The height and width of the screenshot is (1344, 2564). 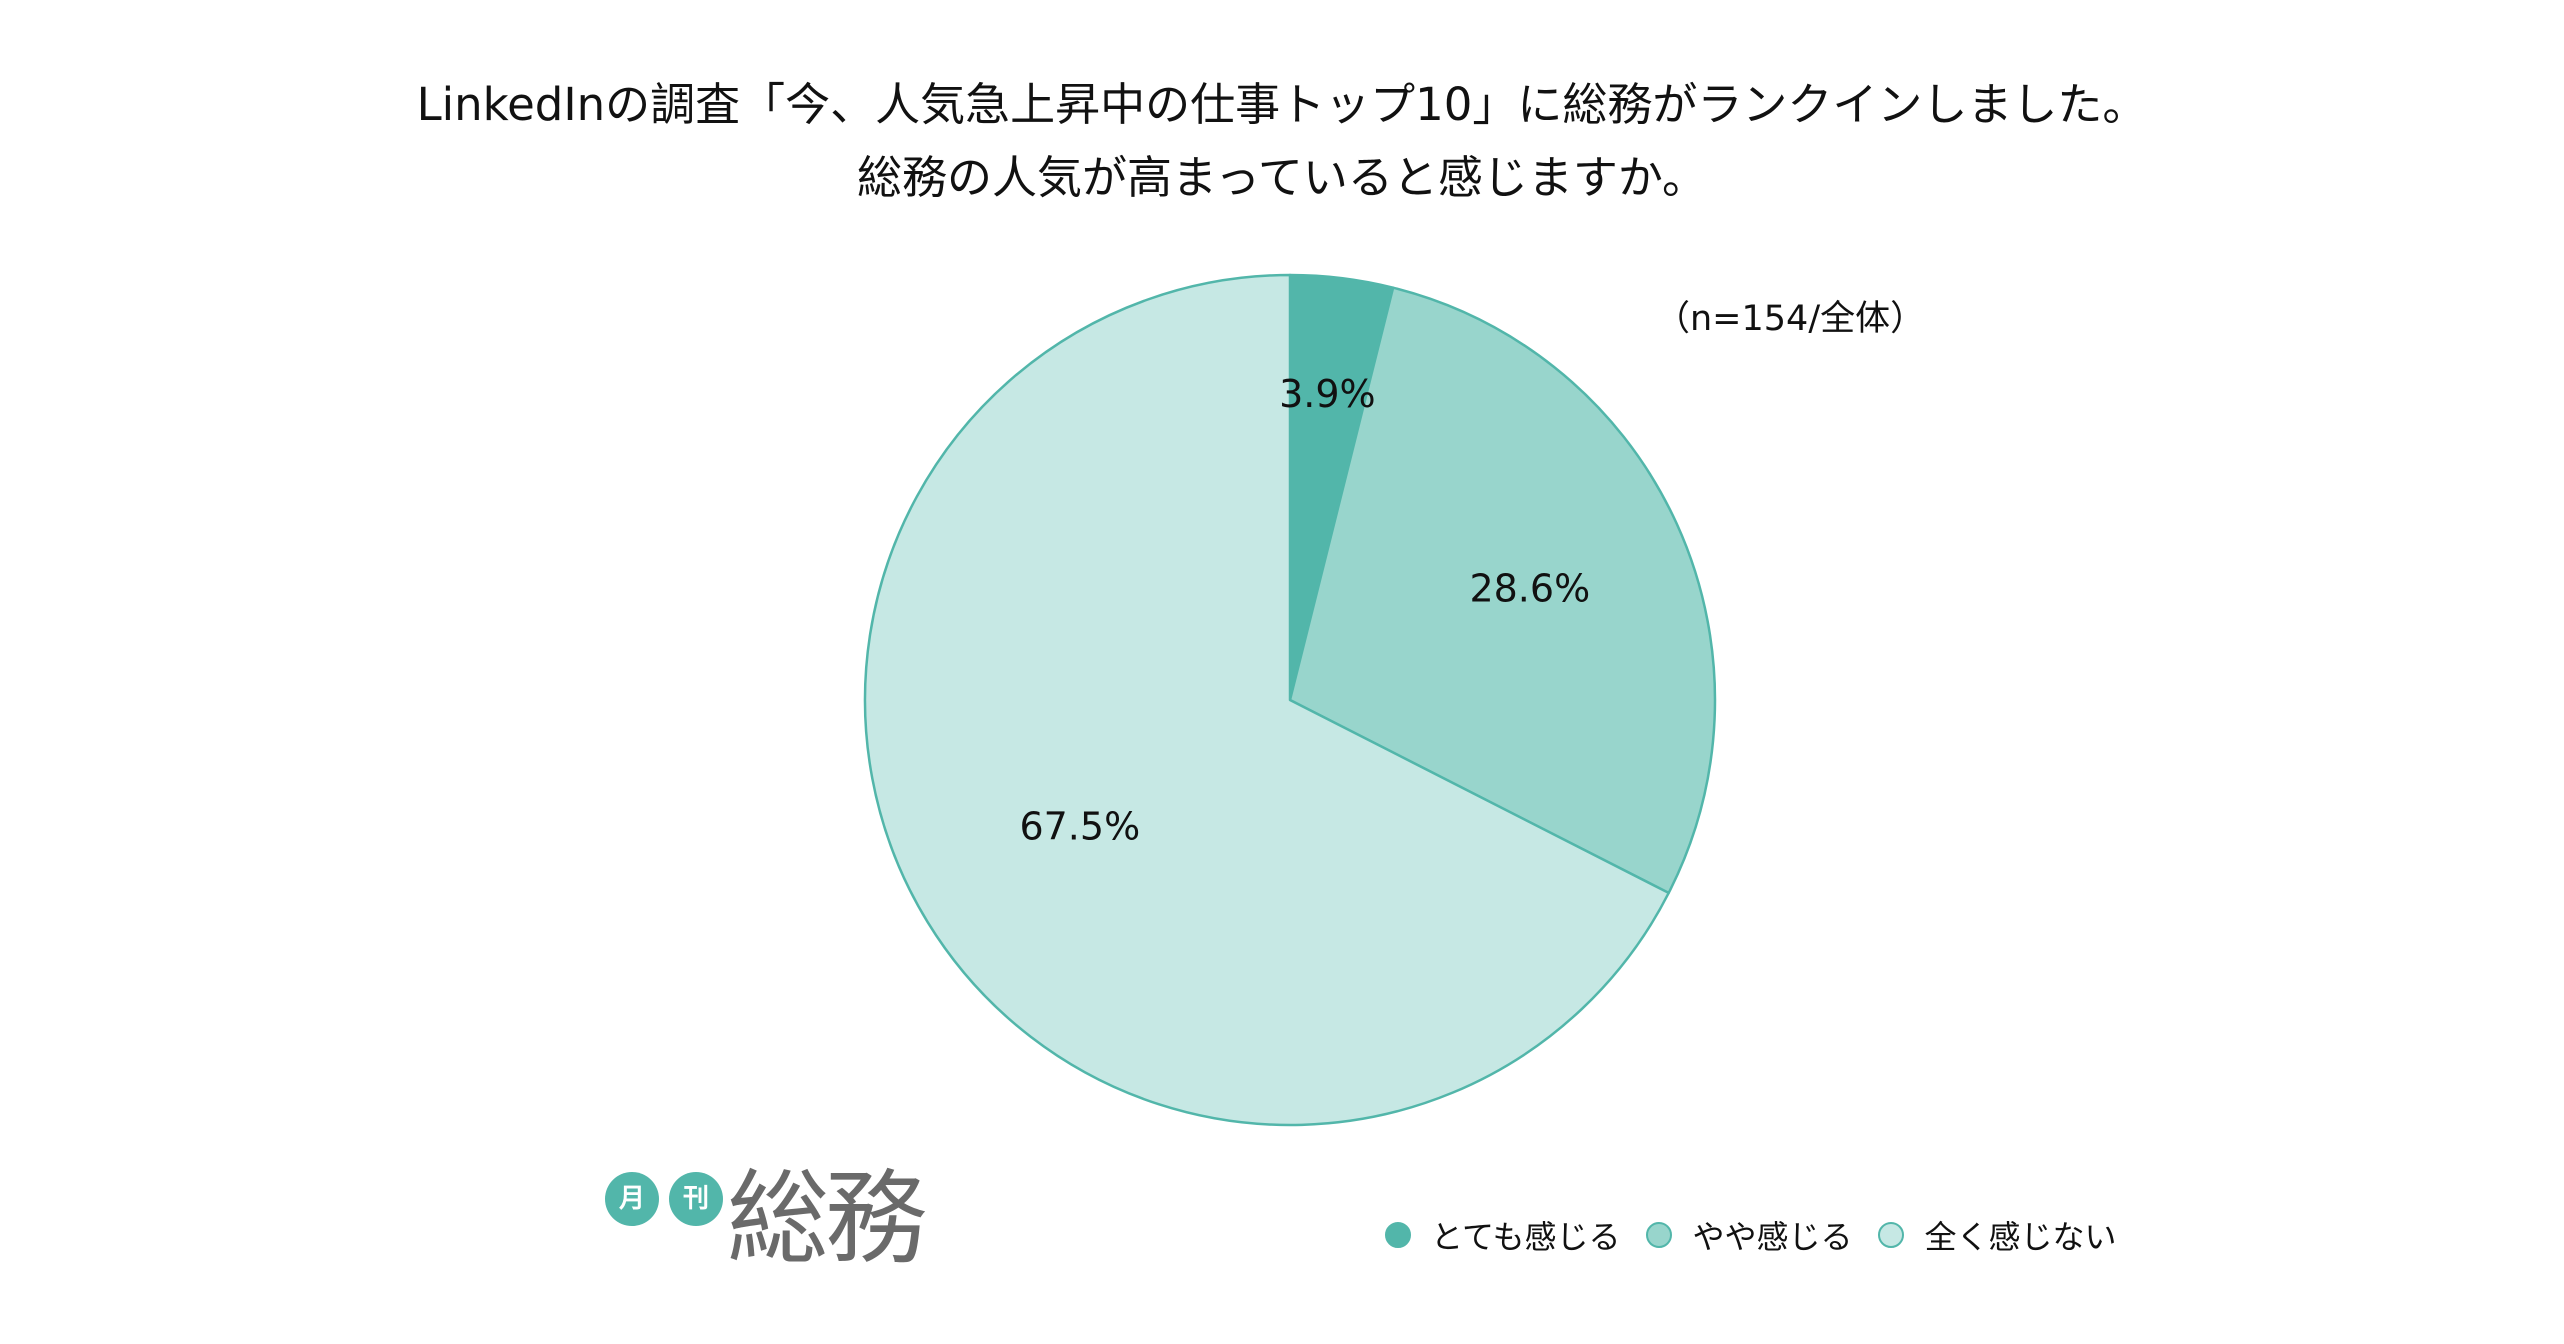 I want to click on logo-badge-kan: 刊, so click(x=696, y=1199).